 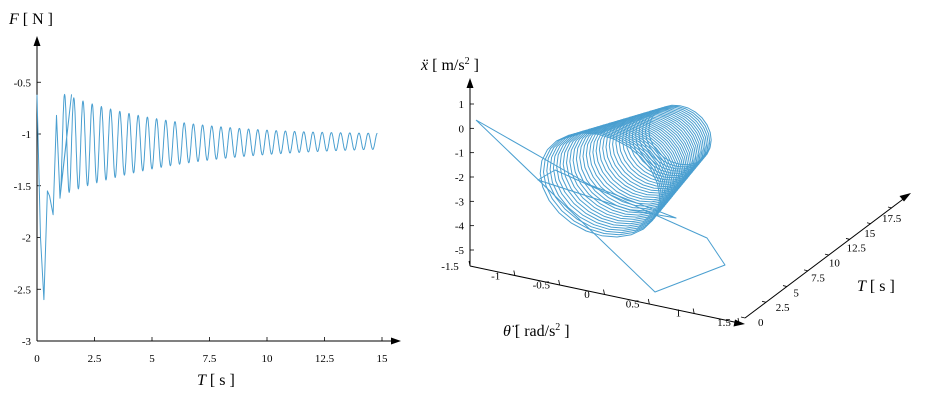 What do you see at coordinates (37, 41) in the screenshot?
I see `y-axis-arrow` at bounding box center [37, 41].